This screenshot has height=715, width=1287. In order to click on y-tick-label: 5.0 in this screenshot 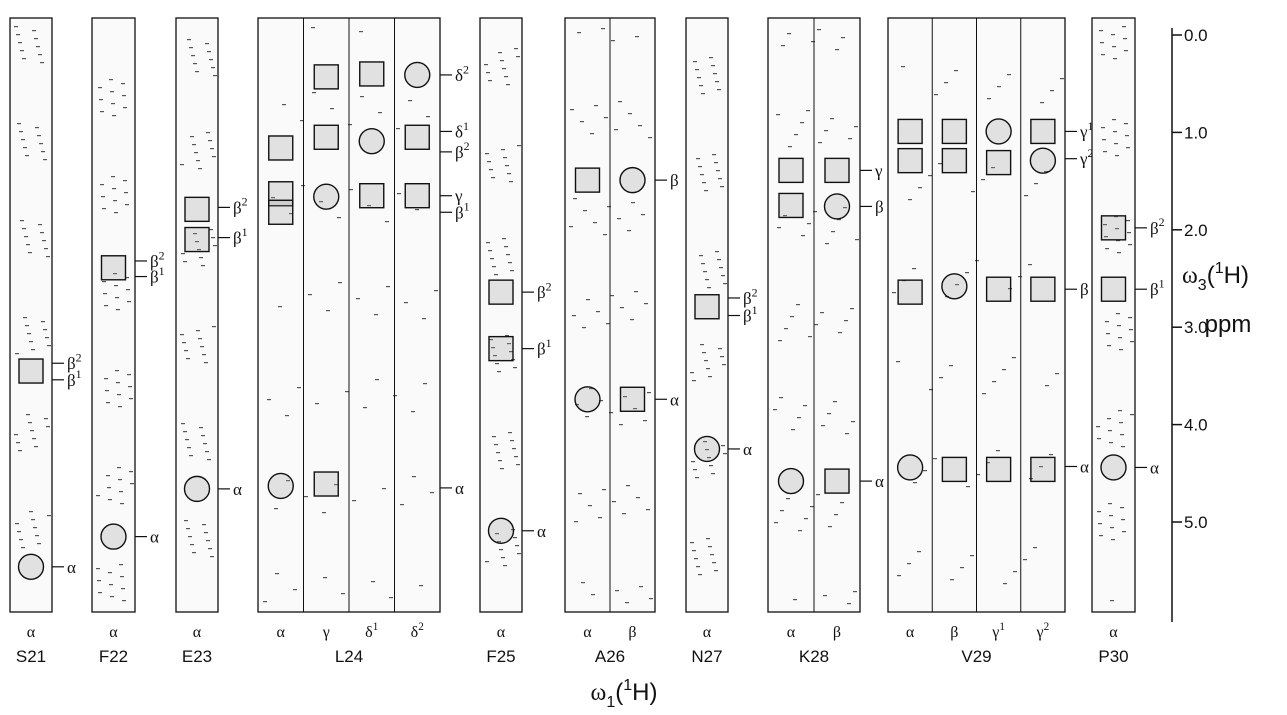, I will do `click(1196, 522)`.